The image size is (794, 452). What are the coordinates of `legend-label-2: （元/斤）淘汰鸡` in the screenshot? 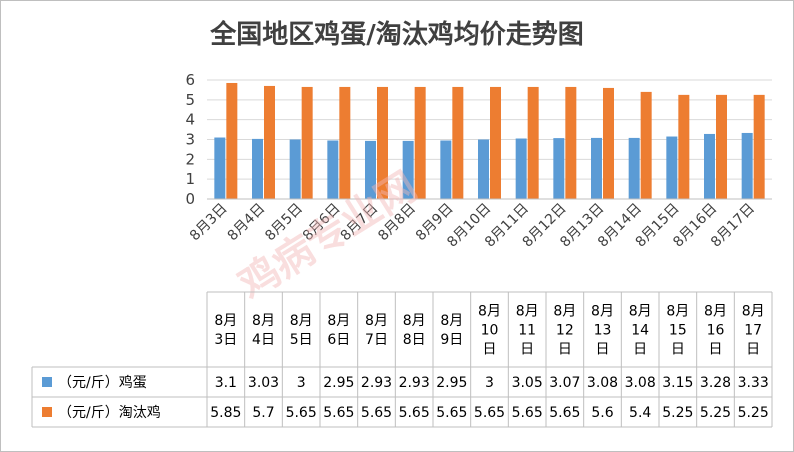 It's located at (109, 412).